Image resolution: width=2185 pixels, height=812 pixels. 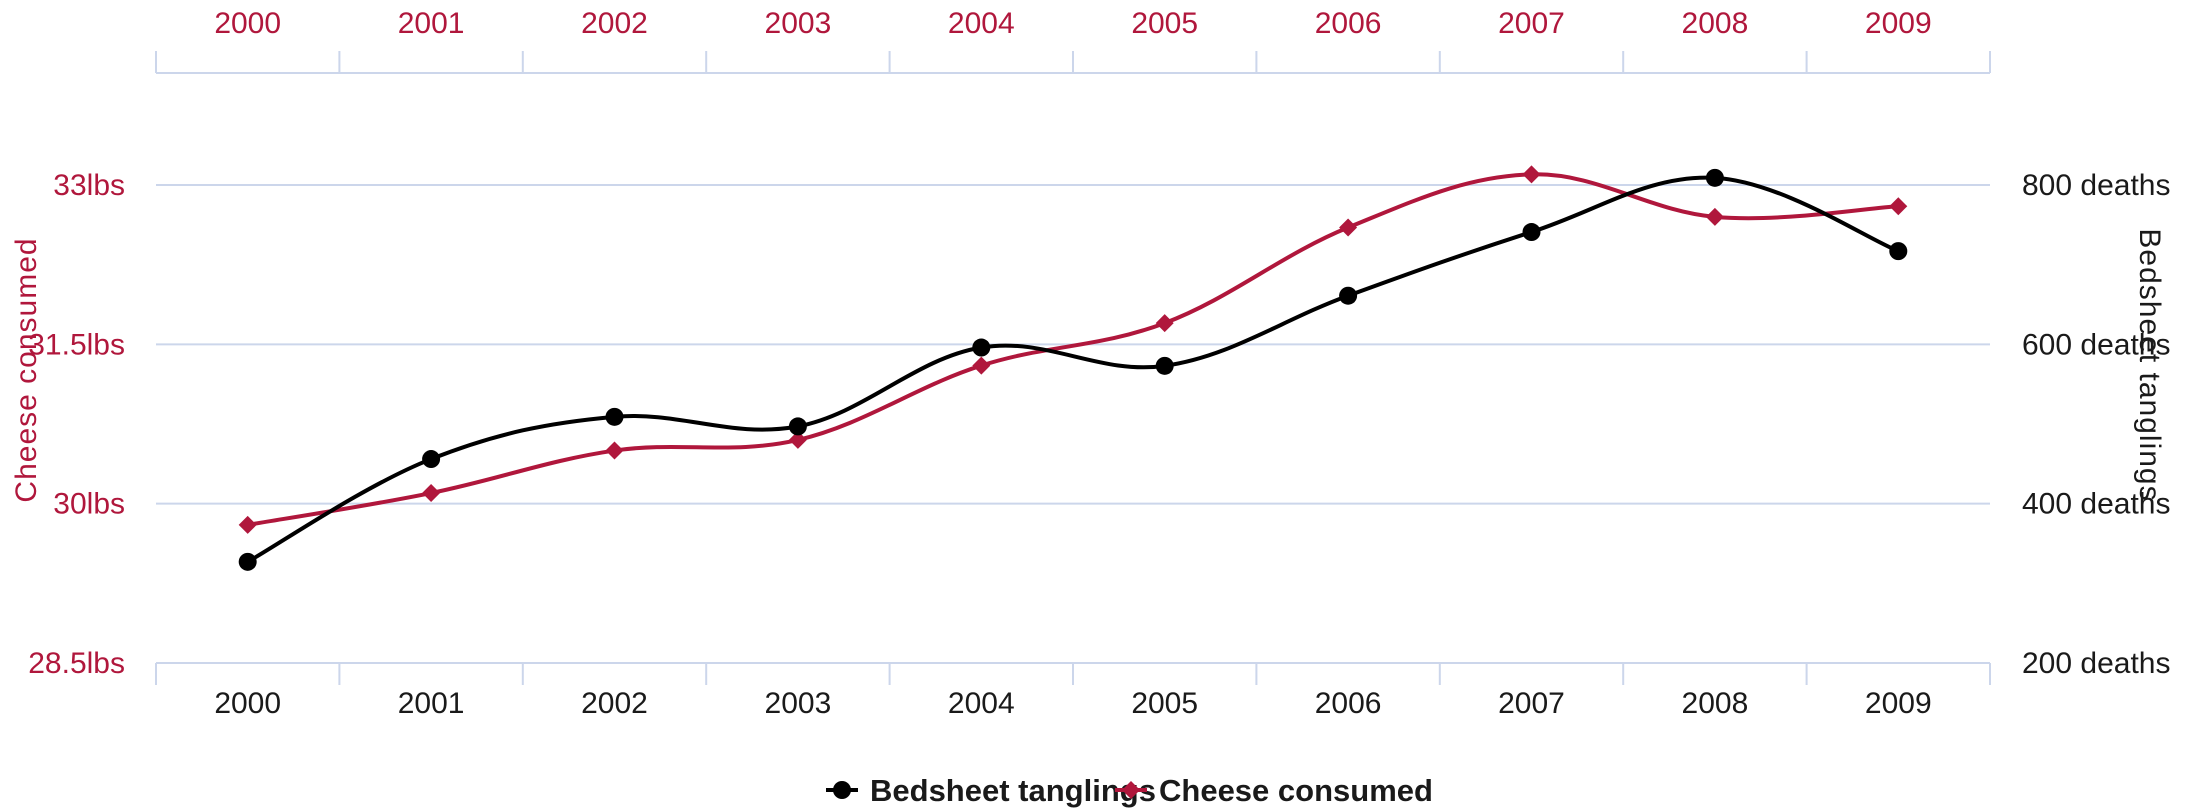 I want to click on y-left-tick-label: 28.5lbs, so click(x=76, y=663).